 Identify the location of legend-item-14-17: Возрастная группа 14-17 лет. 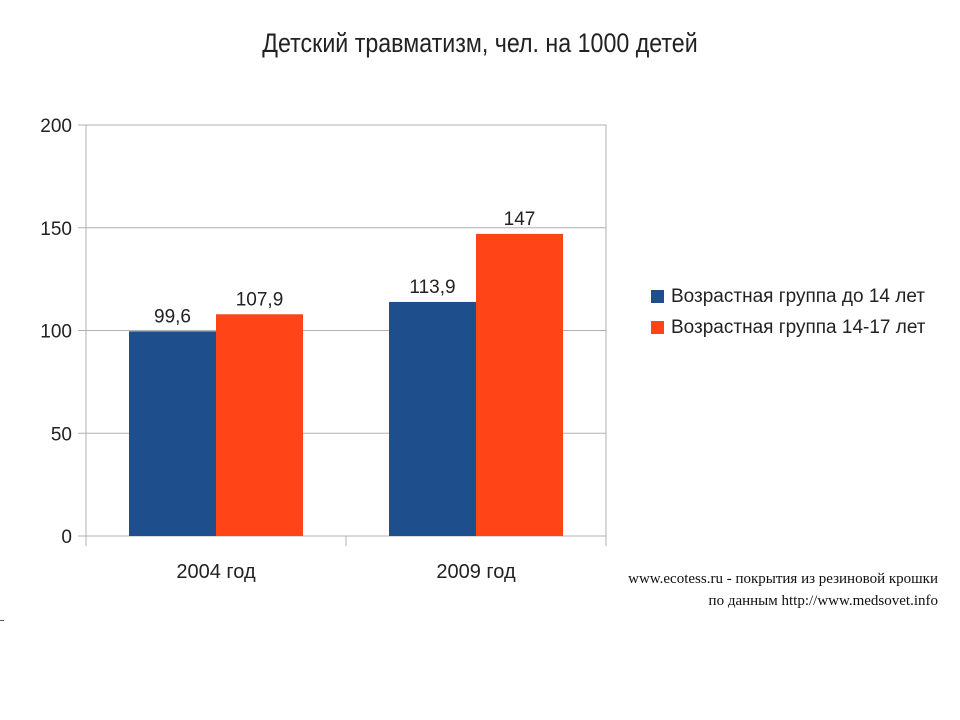
(788, 327).